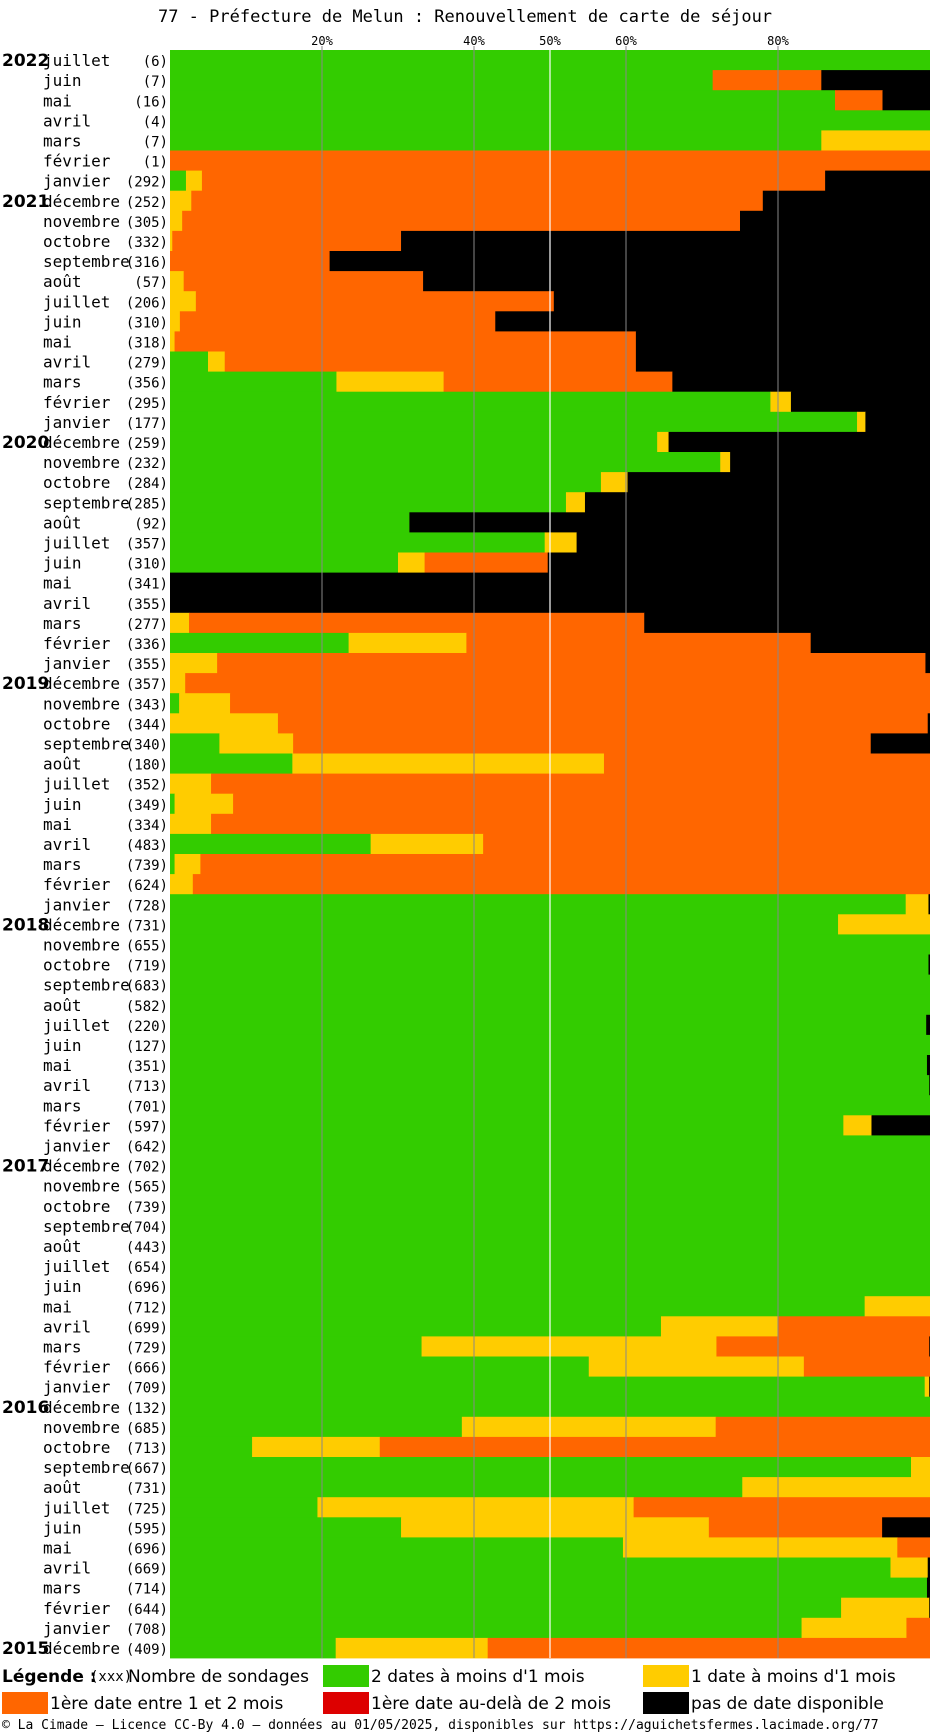 The width and height of the screenshot is (930, 1735). What do you see at coordinates (25, 1703) in the screenshot?
I see `legend-swatch-orange` at bounding box center [25, 1703].